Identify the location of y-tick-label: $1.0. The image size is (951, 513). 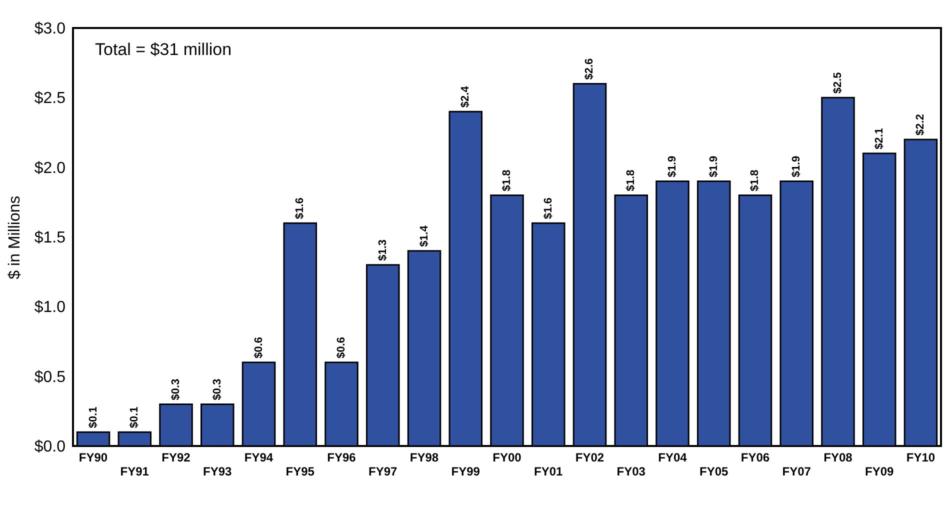
(50, 307).